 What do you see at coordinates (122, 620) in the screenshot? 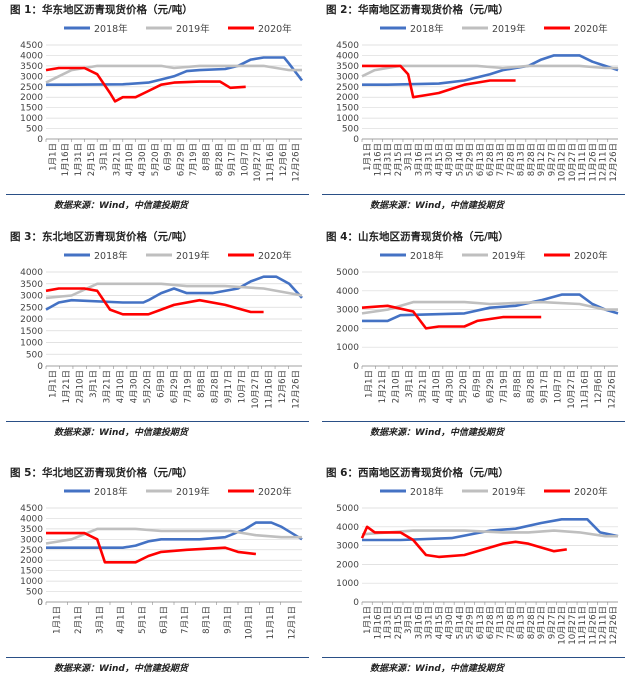
I see `x-tick-label: 4月1日` at bounding box center [122, 620].